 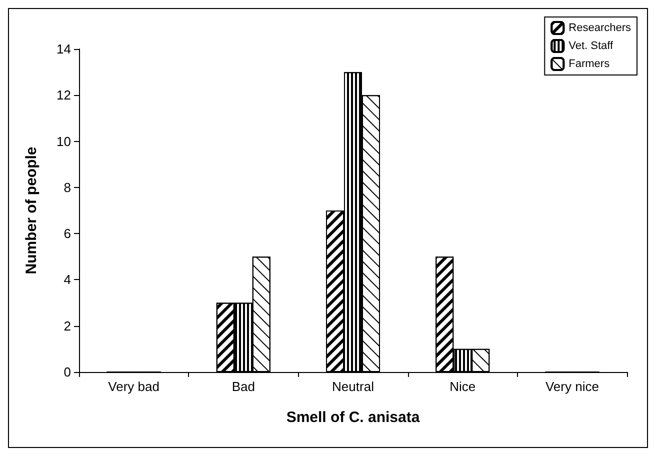 What do you see at coordinates (67, 280) in the screenshot?
I see `y-tick-label: 4` at bounding box center [67, 280].